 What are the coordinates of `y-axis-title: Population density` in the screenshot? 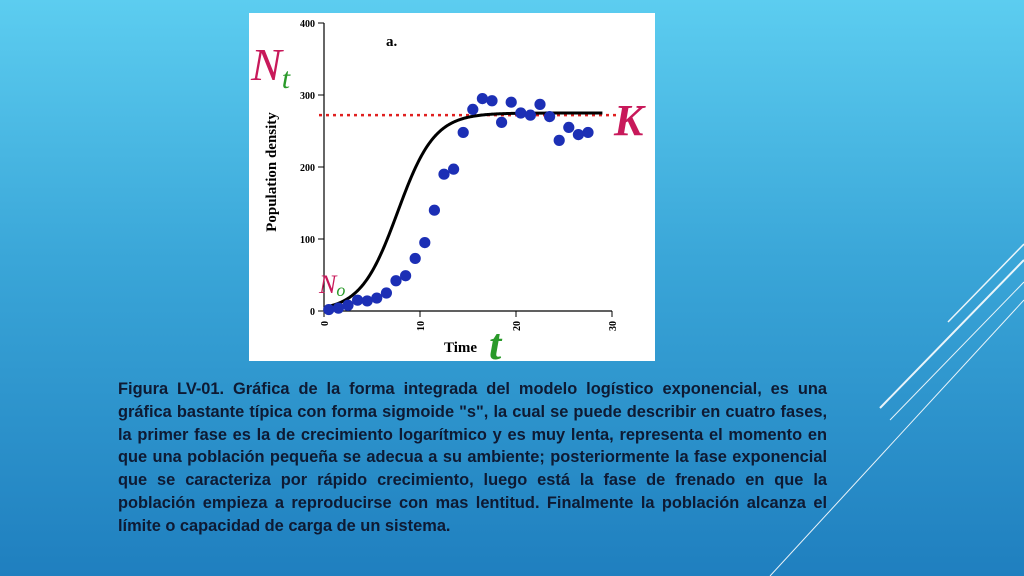 It's located at (272, 172).